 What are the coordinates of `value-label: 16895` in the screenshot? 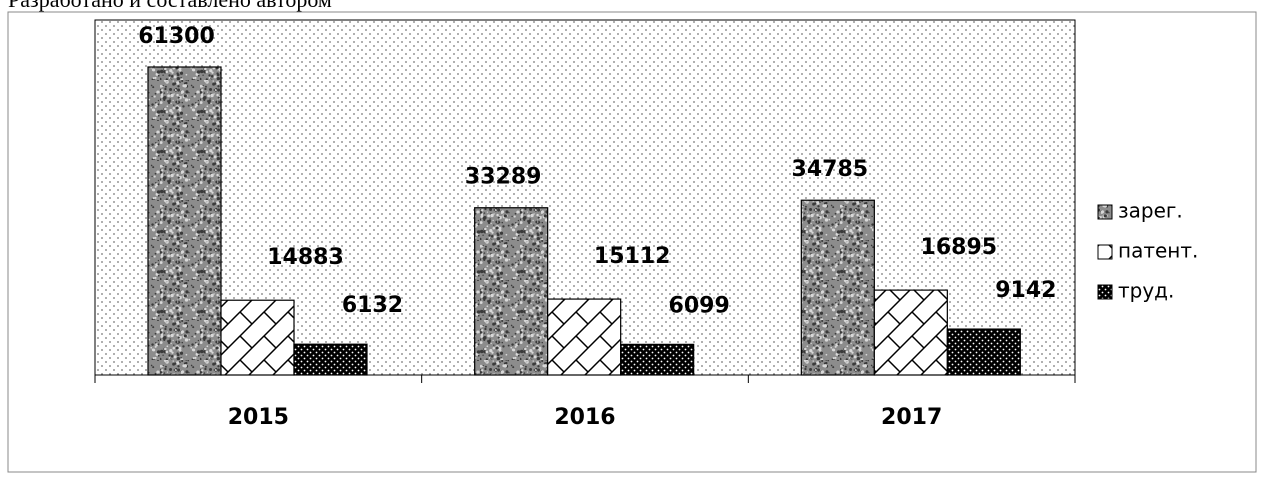 It's located at (959, 247).